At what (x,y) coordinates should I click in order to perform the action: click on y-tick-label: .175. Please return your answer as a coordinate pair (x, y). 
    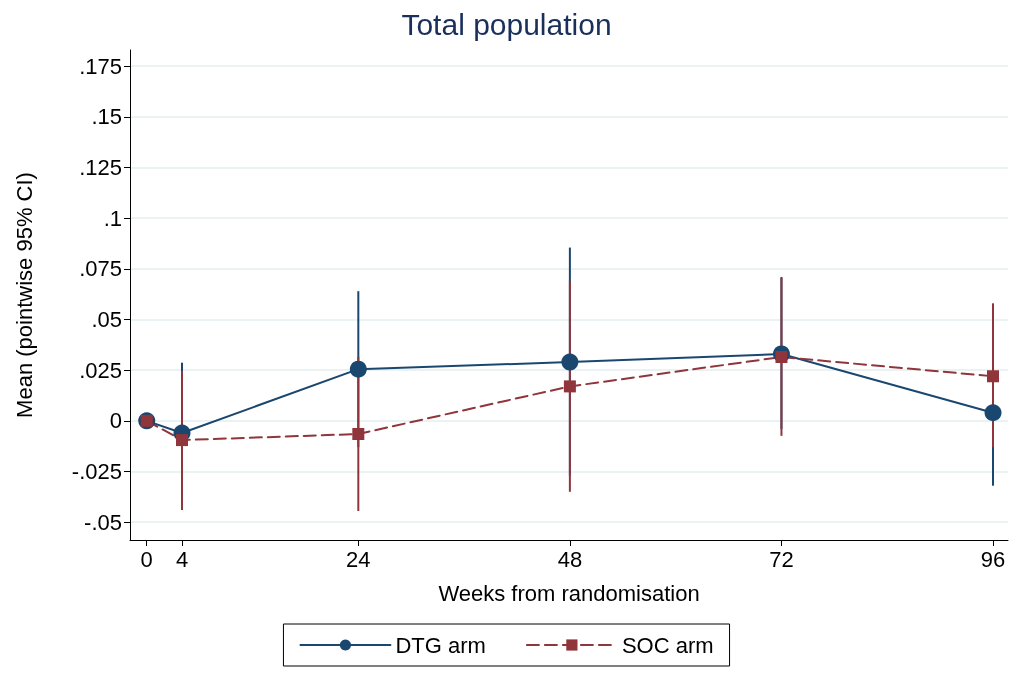
    Looking at the image, I should click on (100, 66).